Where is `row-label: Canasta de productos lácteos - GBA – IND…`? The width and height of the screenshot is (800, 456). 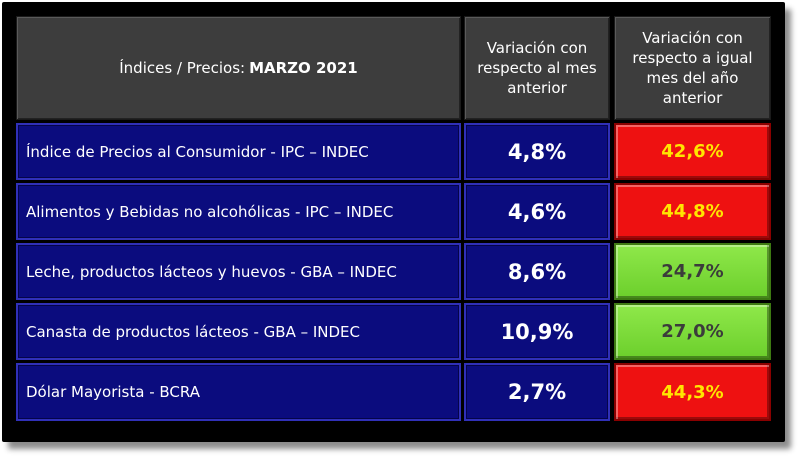 row-label: Canasta de productos lácteos - GBA – IND… is located at coordinates (238, 331).